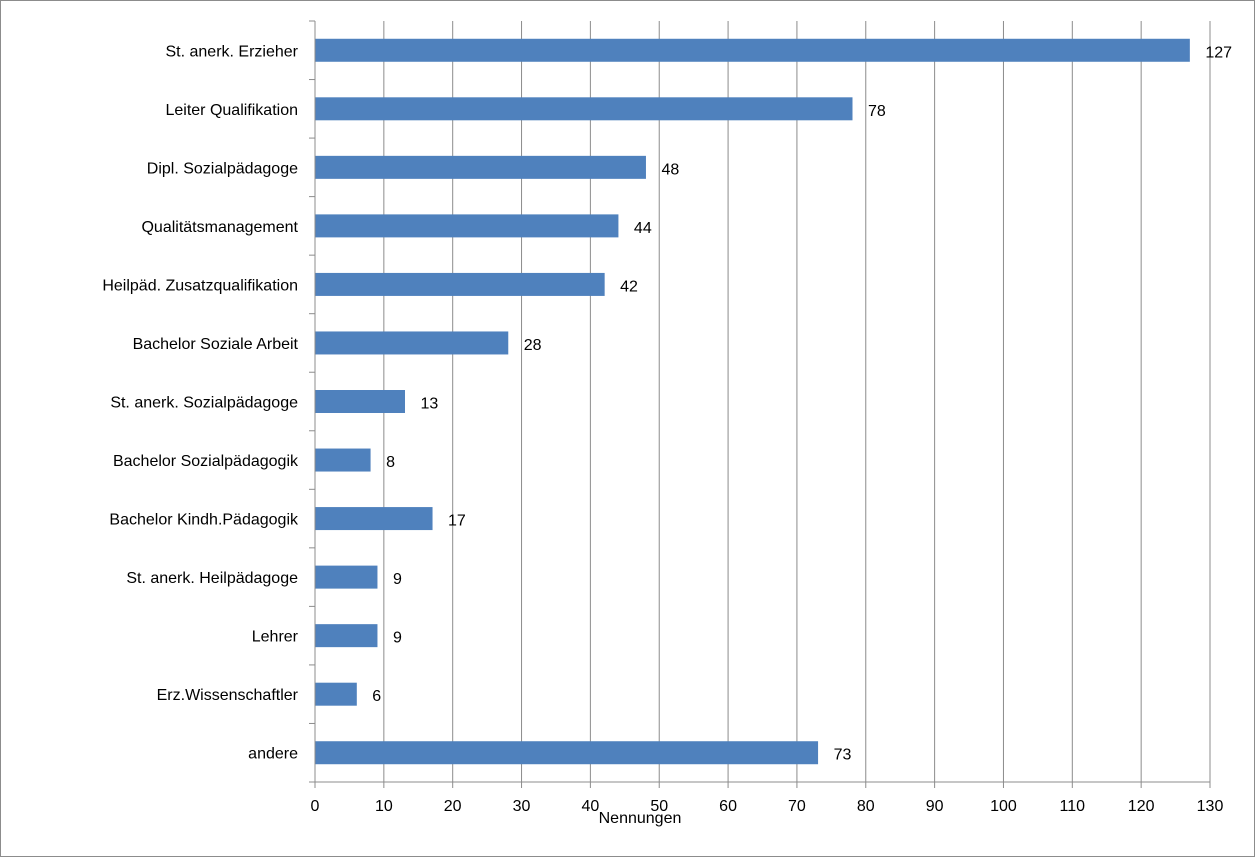 The width and height of the screenshot is (1255, 861). Describe the element at coordinates (1218, 52) in the screenshot. I see `data-label: 127` at that location.